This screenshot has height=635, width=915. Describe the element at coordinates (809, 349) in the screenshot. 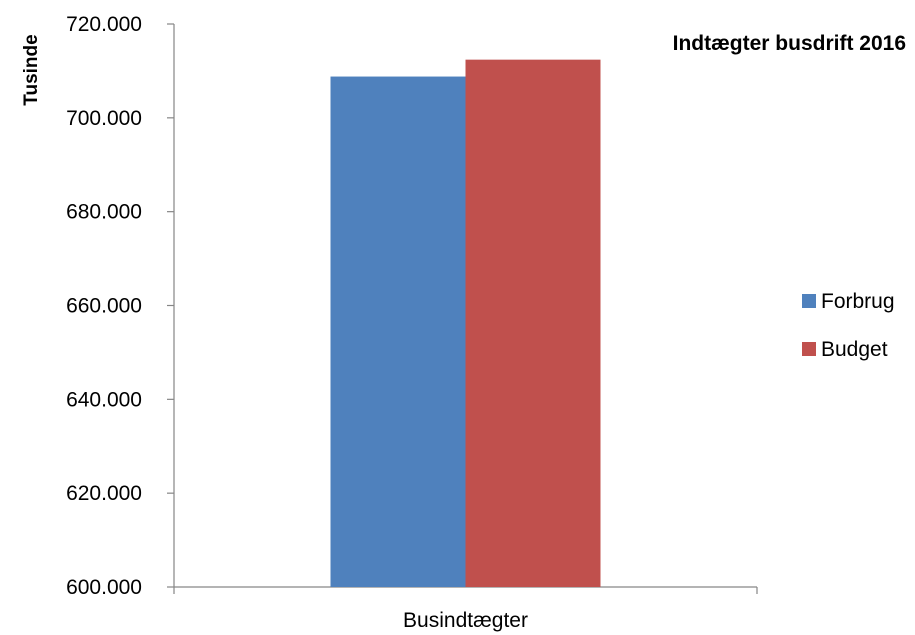

I see `legend-swatch-budget` at that location.